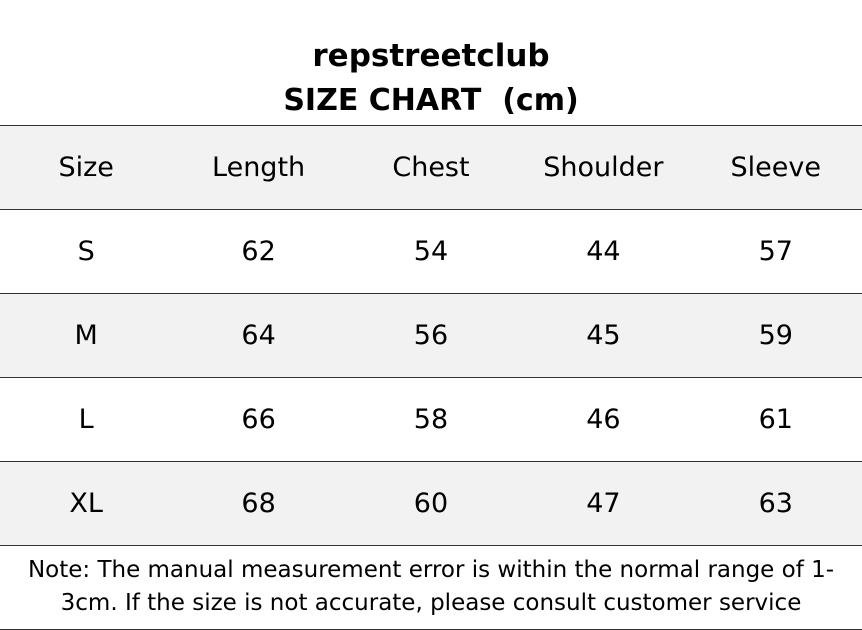  I want to click on table-cell: L, so click(86, 419).